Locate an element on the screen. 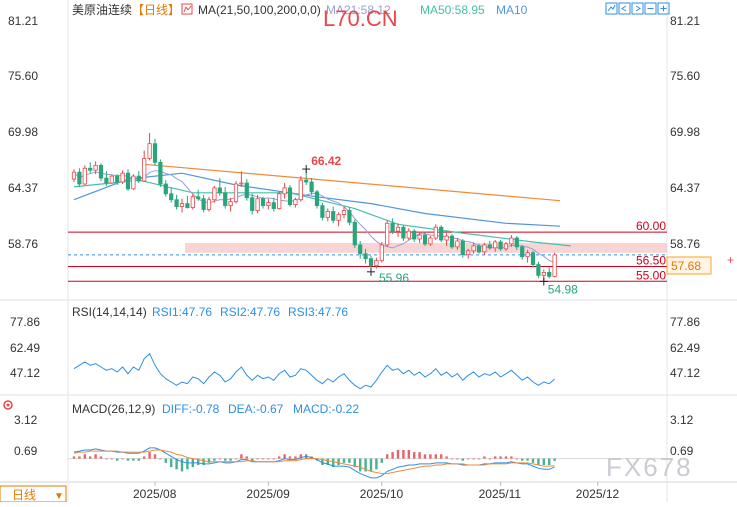  period-button-label: 日线 is located at coordinates (24, 495).